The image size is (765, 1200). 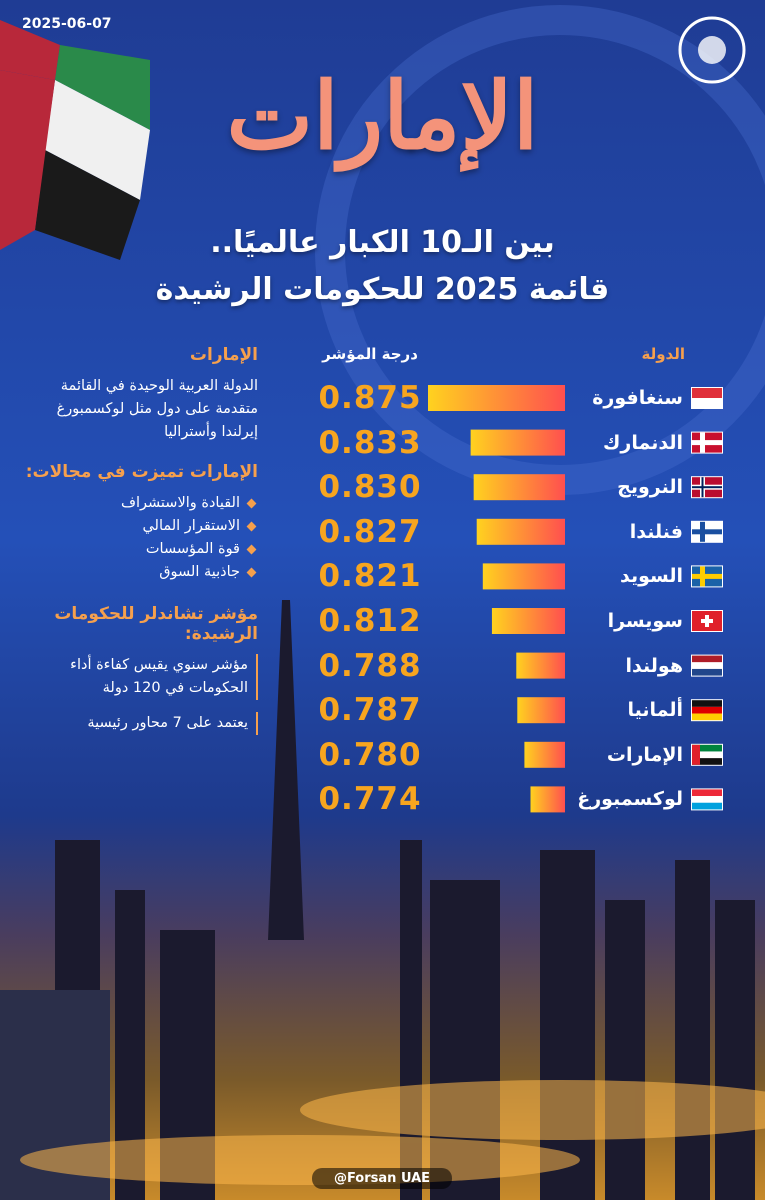 I want to click on country-label: لوكسمبورغ, so click(x=630, y=799).